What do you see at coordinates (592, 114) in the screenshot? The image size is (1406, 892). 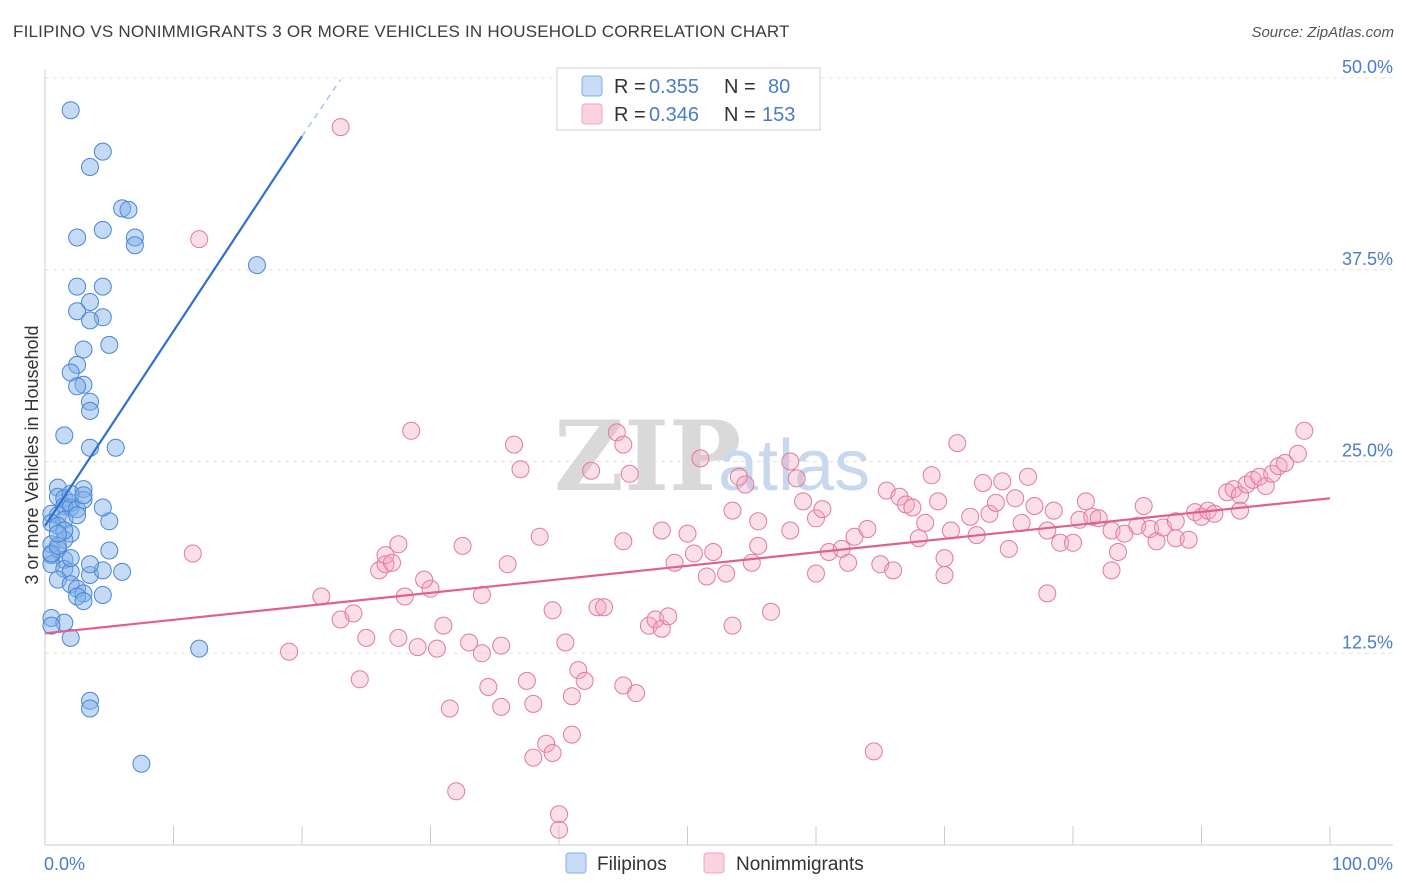 I see `legend-swatch-nonimmigrants` at bounding box center [592, 114].